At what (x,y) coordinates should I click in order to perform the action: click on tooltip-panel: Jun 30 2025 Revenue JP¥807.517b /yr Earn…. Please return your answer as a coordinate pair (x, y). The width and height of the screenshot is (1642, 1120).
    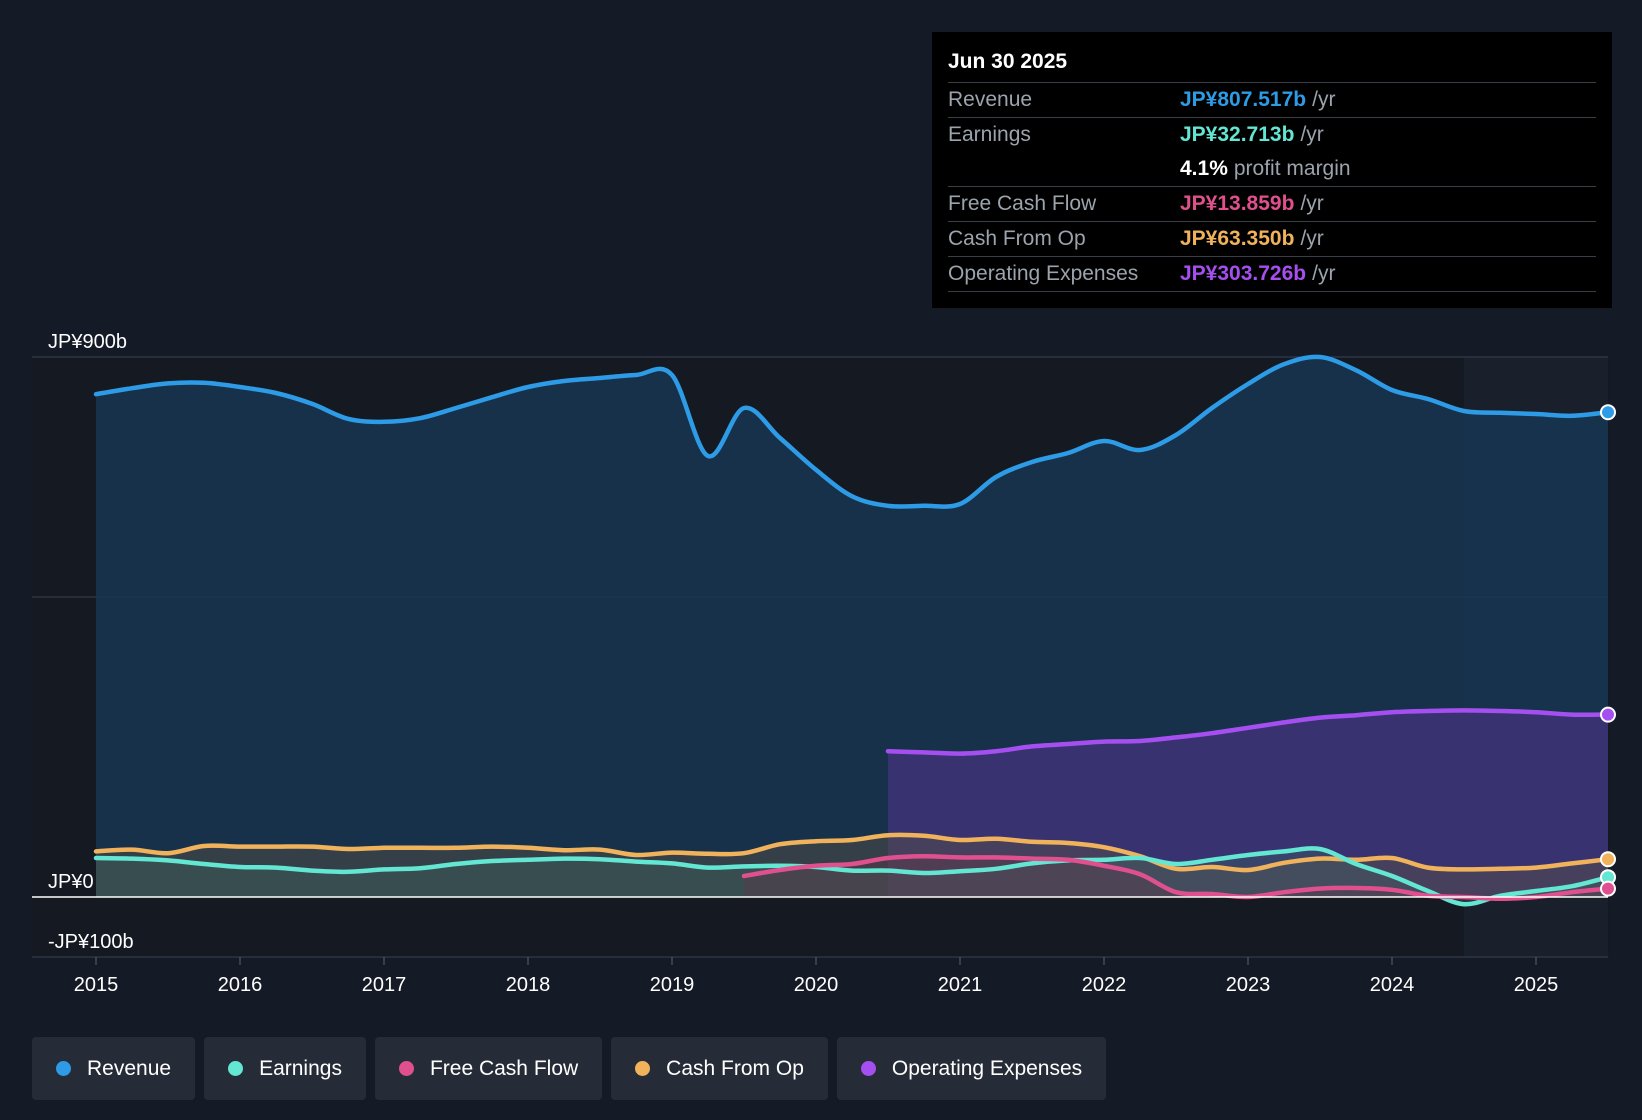
    Looking at the image, I should click on (1272, 170).